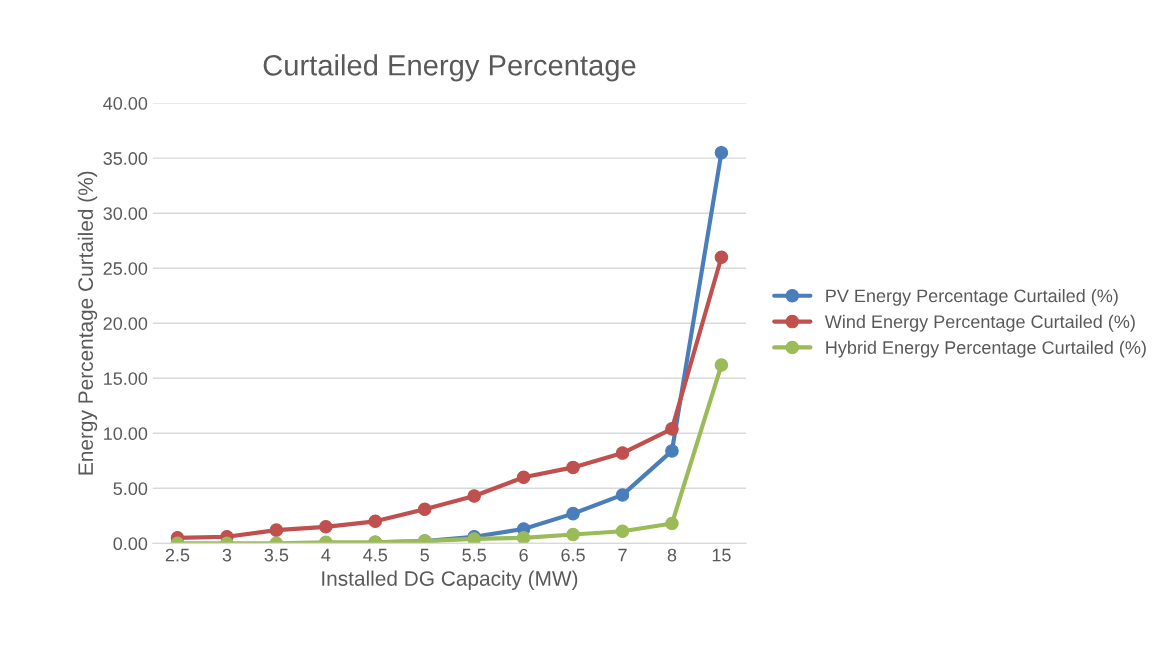  What do you see at coordinates (573, 555) in the screenshot?
I see `x-tick-label: 6.5` at bounding box center [573, 555].